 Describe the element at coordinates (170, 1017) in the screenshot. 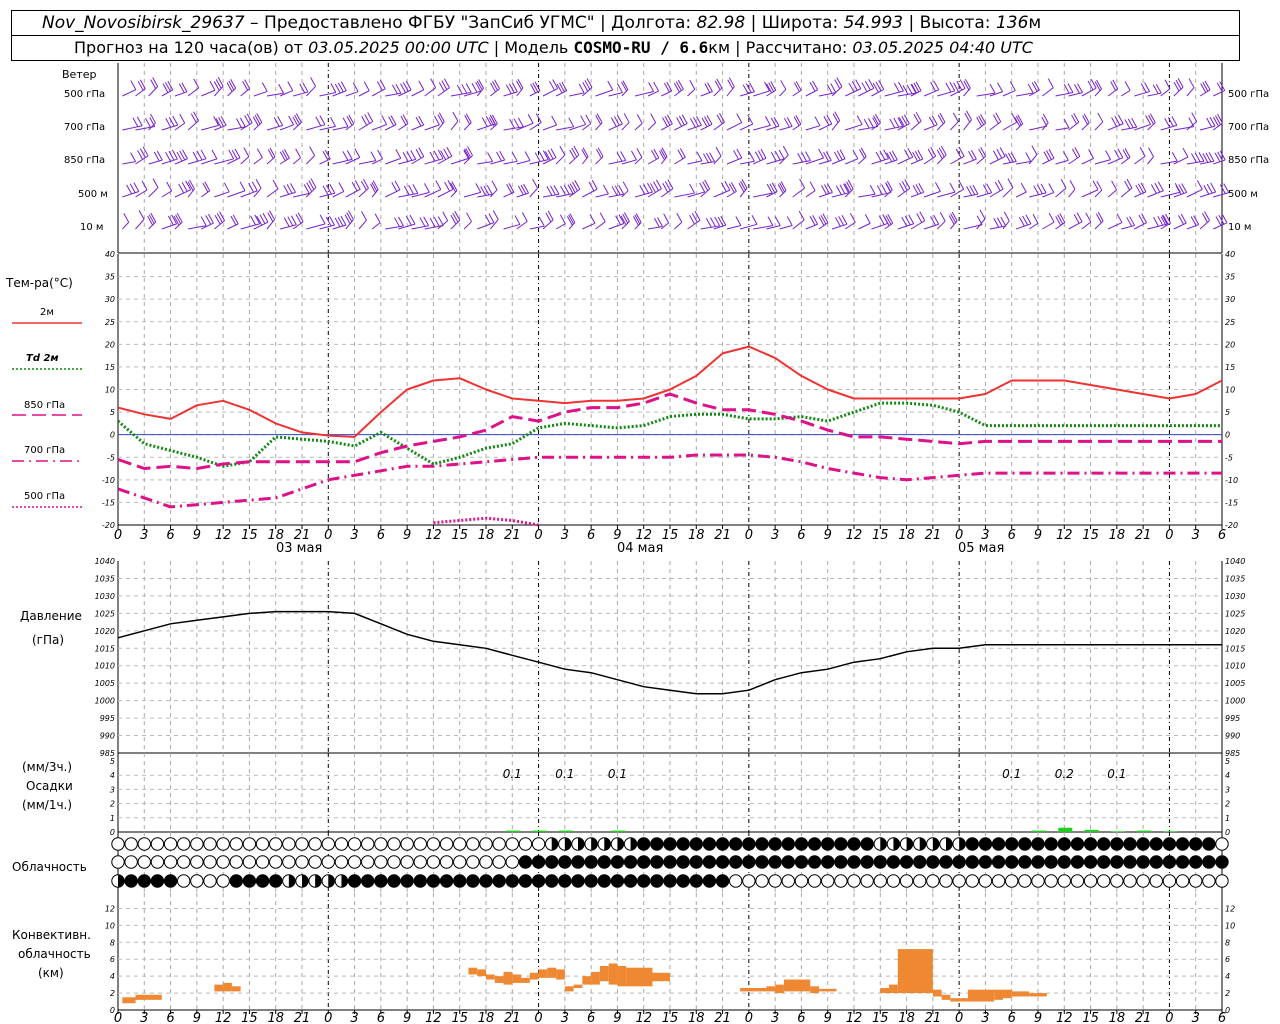

I see `time-tick-bottom-2: 6` at that location.